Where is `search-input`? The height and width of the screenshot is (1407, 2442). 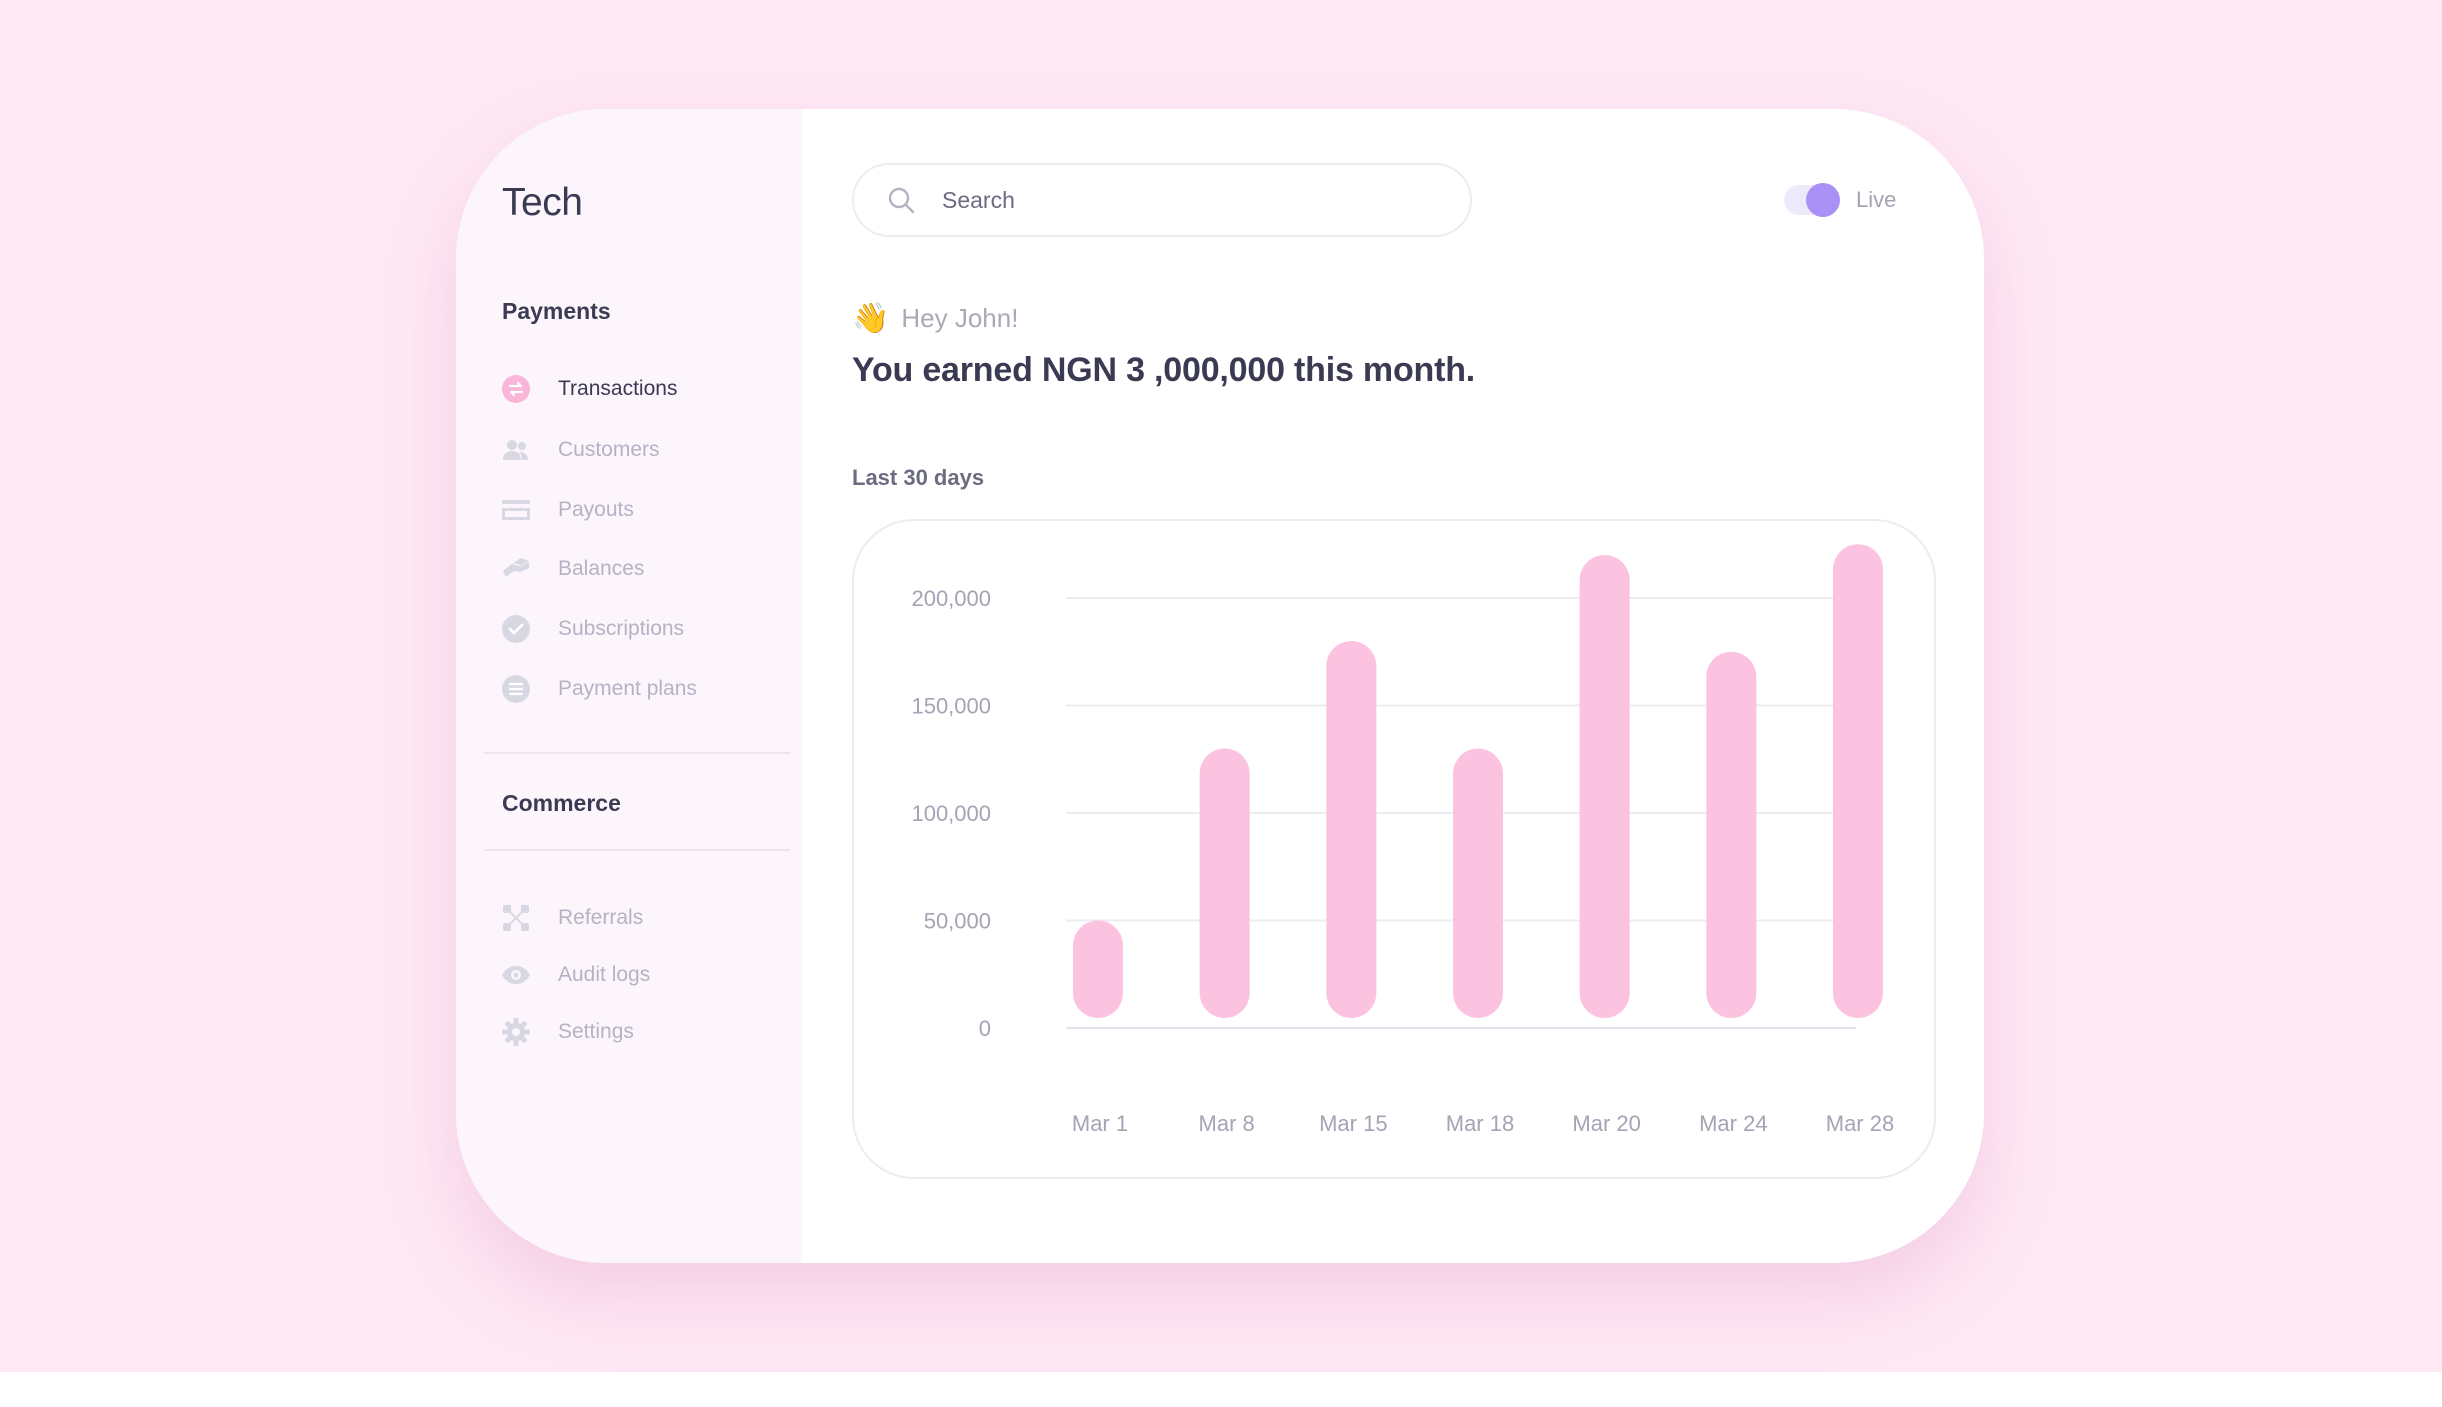 search-input is located at coordinates (1182, 200).